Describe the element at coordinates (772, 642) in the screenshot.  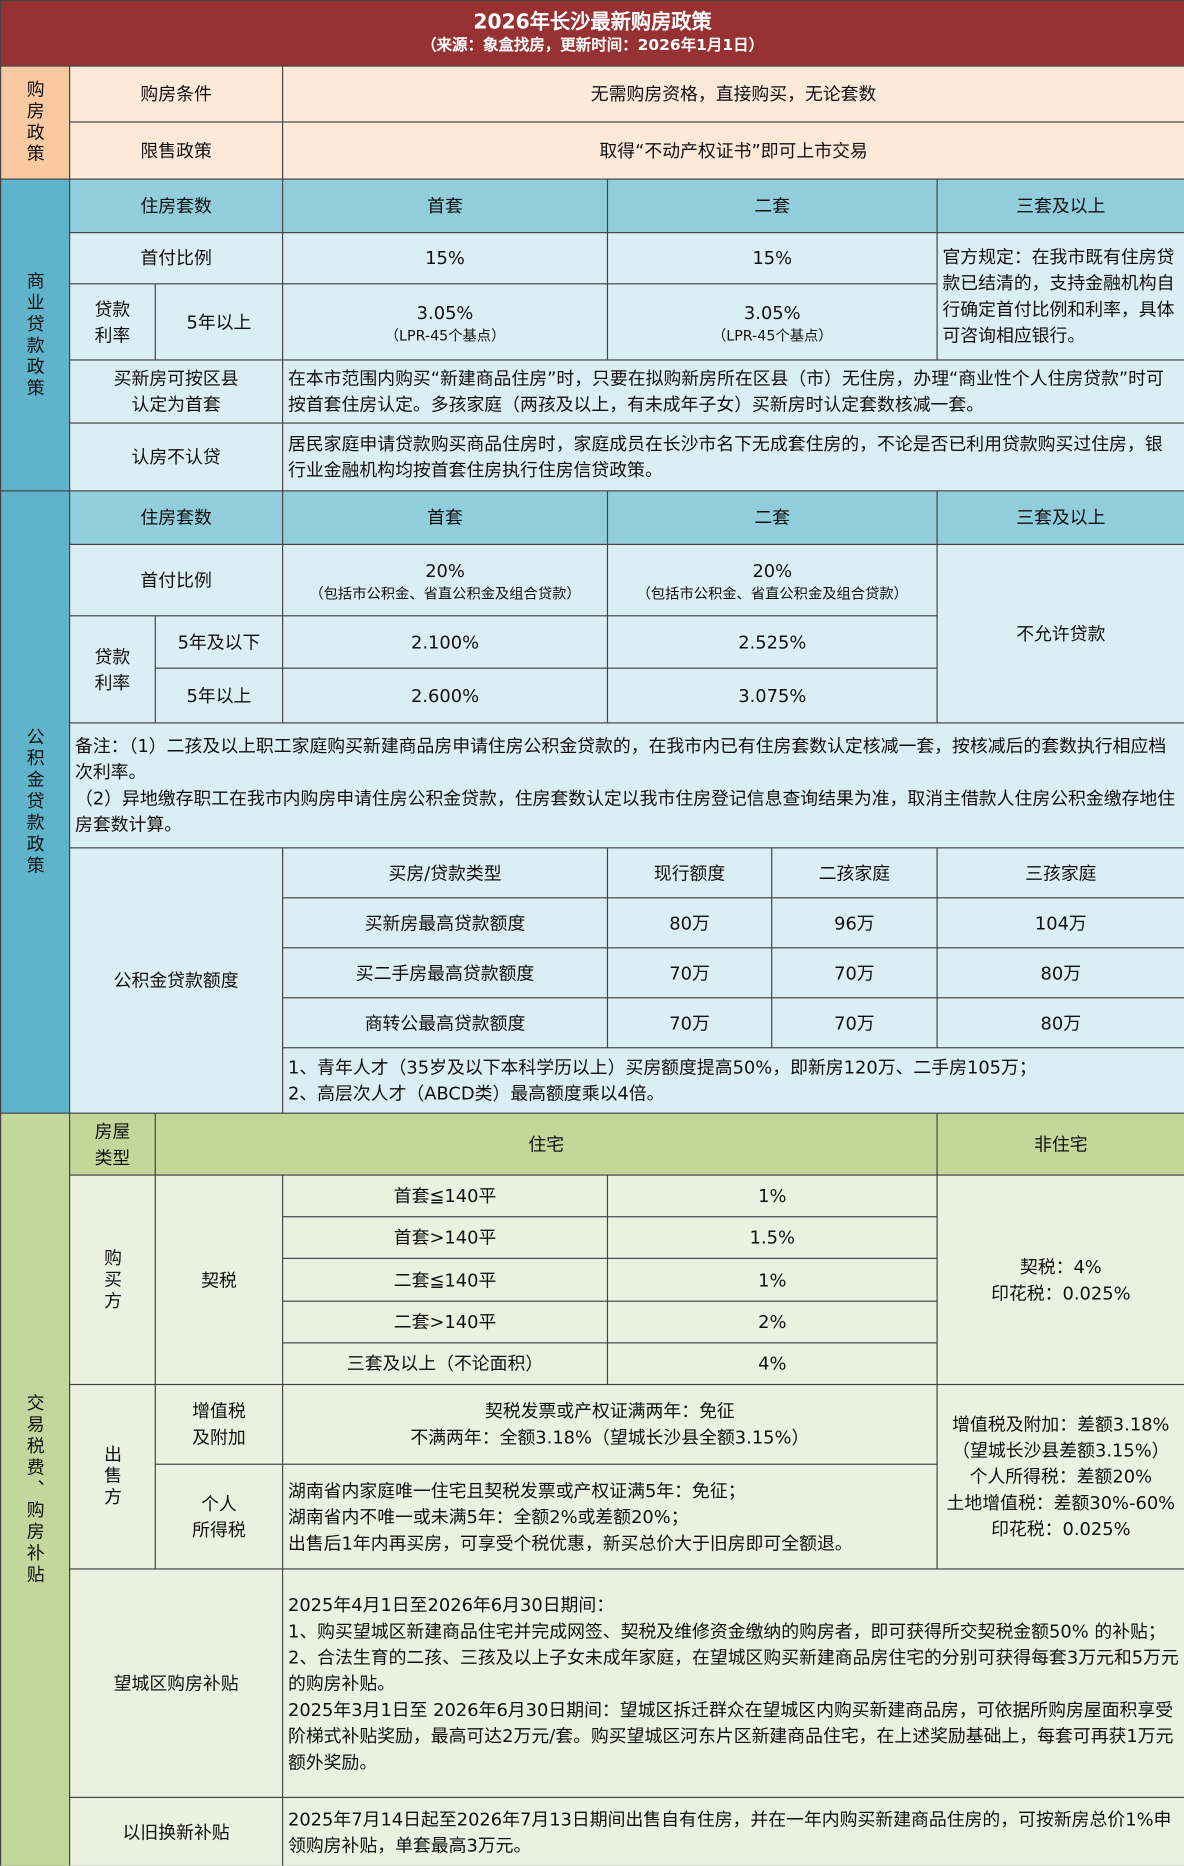
I see `text: 2.525%` at that location.